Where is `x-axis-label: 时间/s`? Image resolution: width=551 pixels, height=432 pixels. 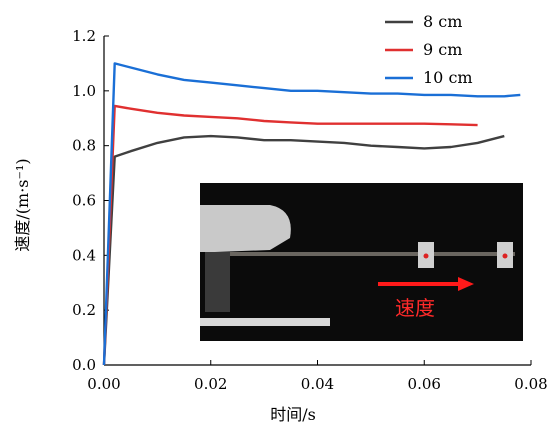
x-axis-label: 时间/s is located at coordinates (293, 414).